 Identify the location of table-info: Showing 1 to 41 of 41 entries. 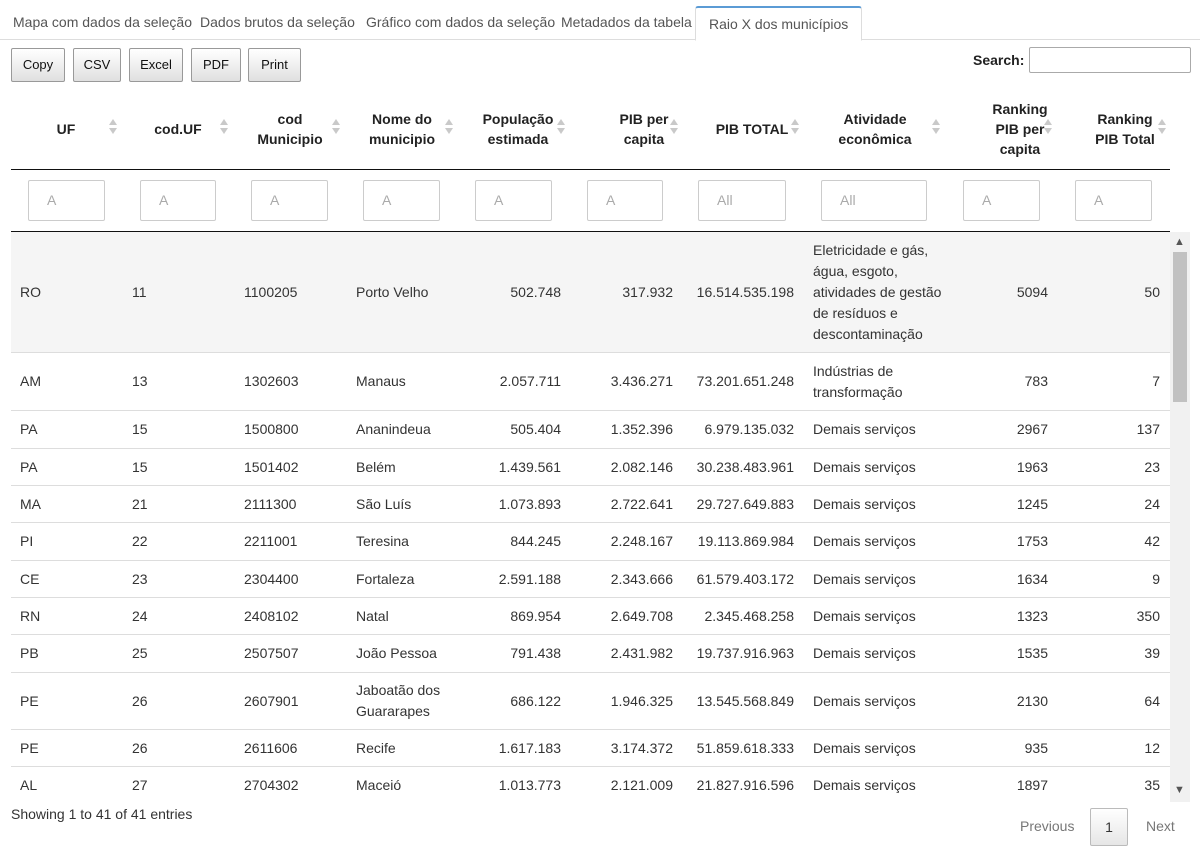
(102, 814).